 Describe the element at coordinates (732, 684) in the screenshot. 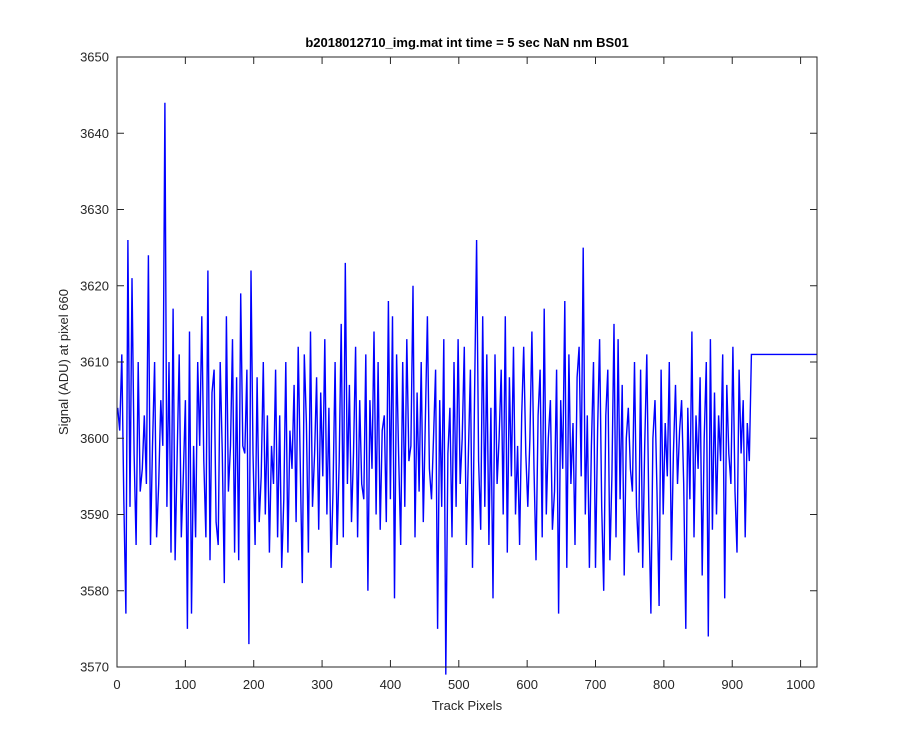

I see `x-tick-label: 900` at that location.